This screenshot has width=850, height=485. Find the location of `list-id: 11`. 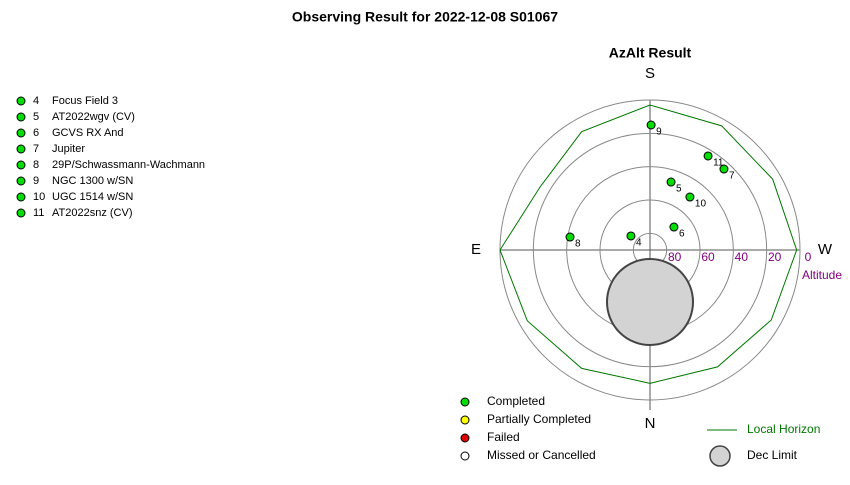

list-id: 11 is located at coordinates (38, 213).